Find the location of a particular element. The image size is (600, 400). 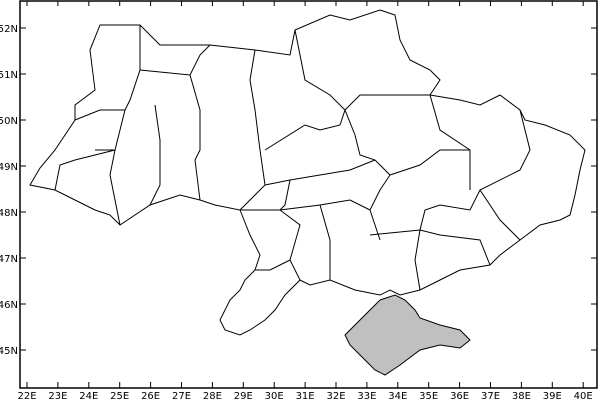

x-tick-label: 31E is located at coordinates (305, 395).